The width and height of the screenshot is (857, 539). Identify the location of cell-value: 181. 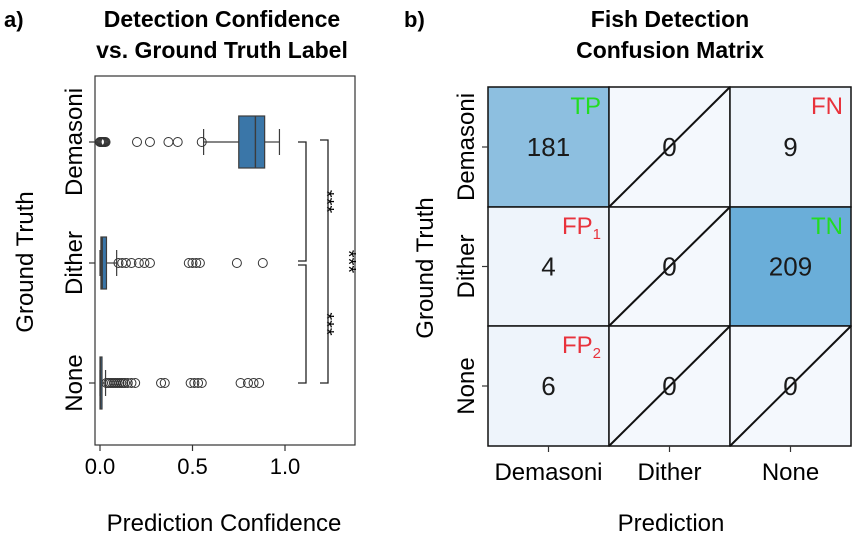
(548, 147).